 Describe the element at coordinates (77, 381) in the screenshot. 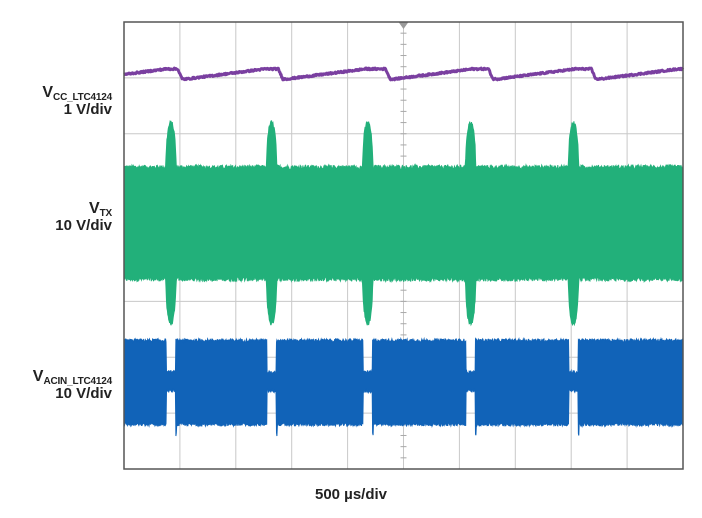

I see `vacin-label-subscript: ACIN_LTC4124` at that location.